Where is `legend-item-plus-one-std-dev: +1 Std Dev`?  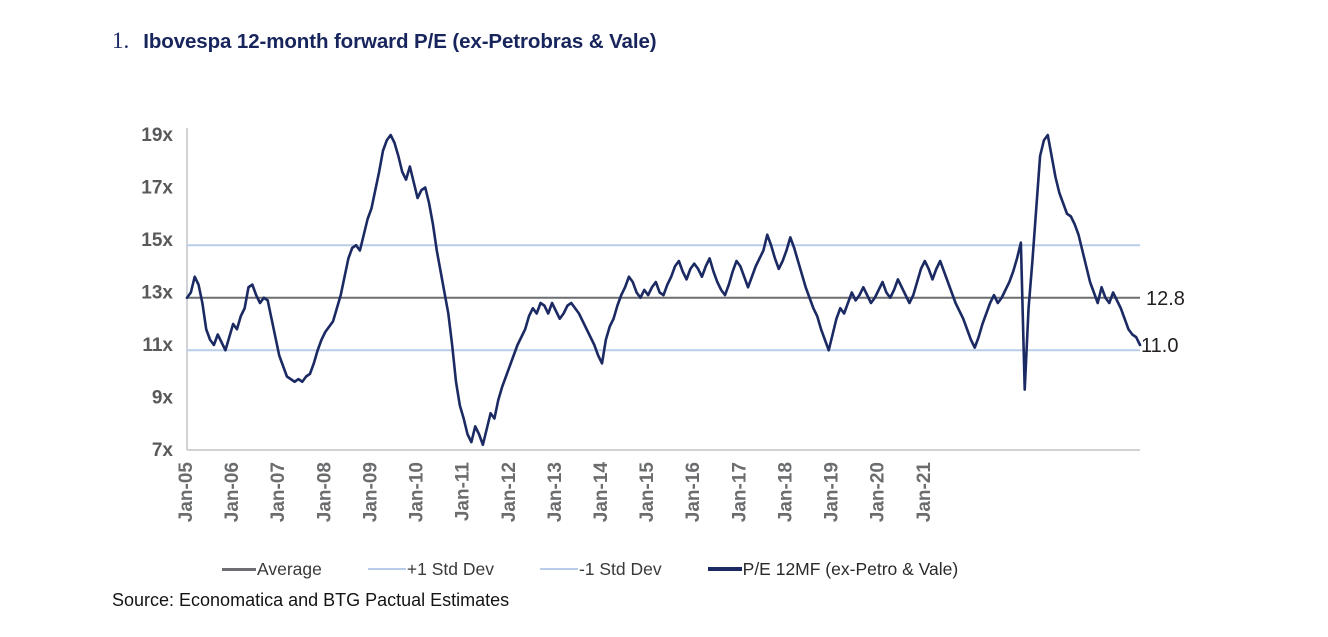
legend-item-plus-one-std-dev: +1 Std Dev is located at coordinates (430, 569).